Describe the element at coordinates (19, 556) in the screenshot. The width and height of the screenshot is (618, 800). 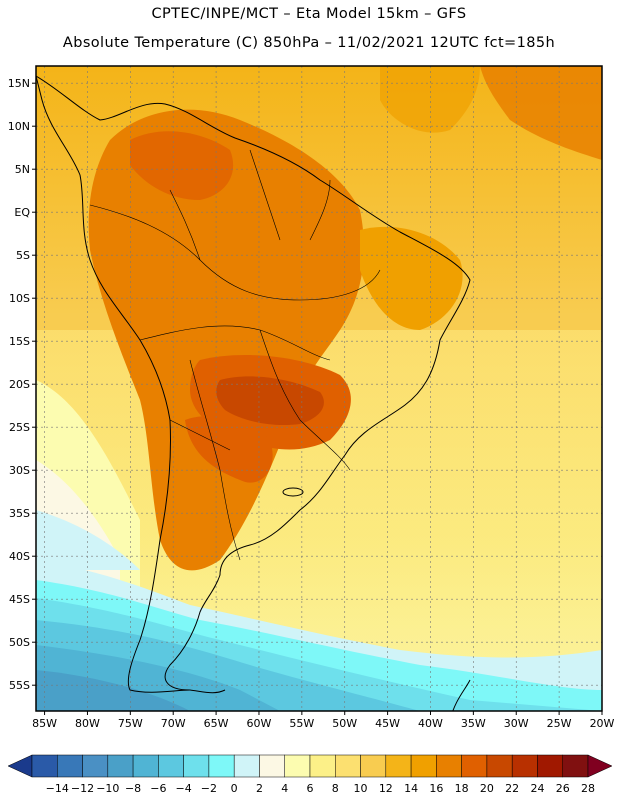
I see `latitude-label: 40S` at that location.